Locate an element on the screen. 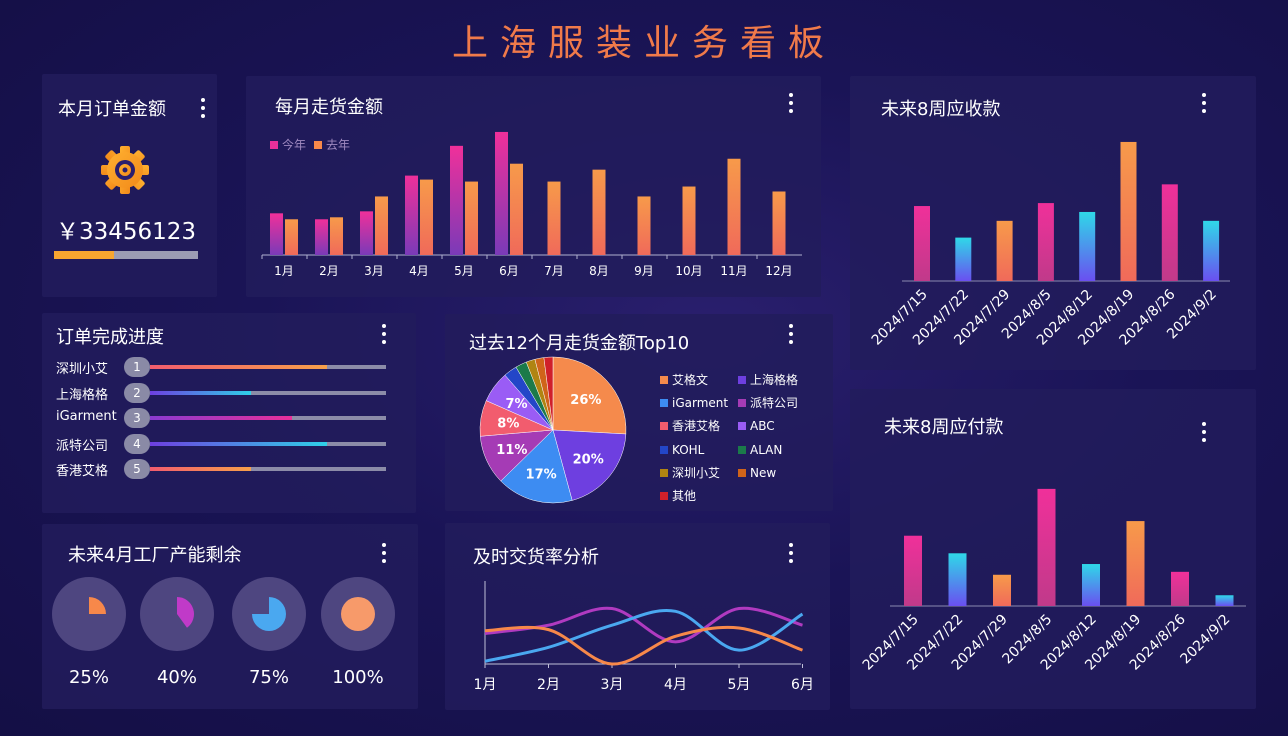 This screenshot has width=1288, height=736. pie-label: 7% is located at coordinates (516, 404).